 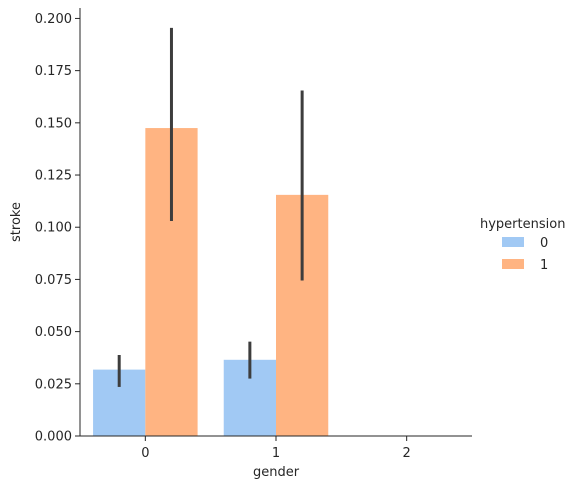 What do you see at coordinates (53, 280) in the screenshot?
I see `y-tick-label-3: 0.075` at bounding box center [53, 280].